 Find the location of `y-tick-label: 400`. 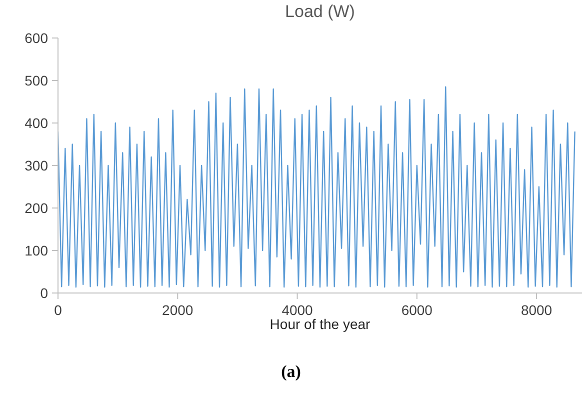

y-tick-label: 400 is located at coordinates (36, 122).